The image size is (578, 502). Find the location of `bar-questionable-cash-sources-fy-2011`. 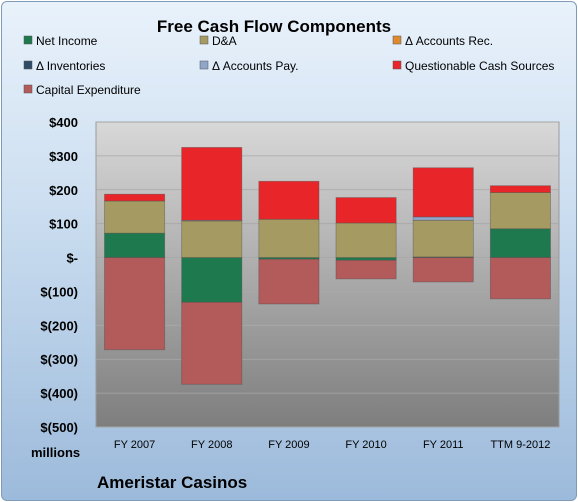

bar-questionable-cash-sources-fy-2011 is located at coordinates (443, 192).